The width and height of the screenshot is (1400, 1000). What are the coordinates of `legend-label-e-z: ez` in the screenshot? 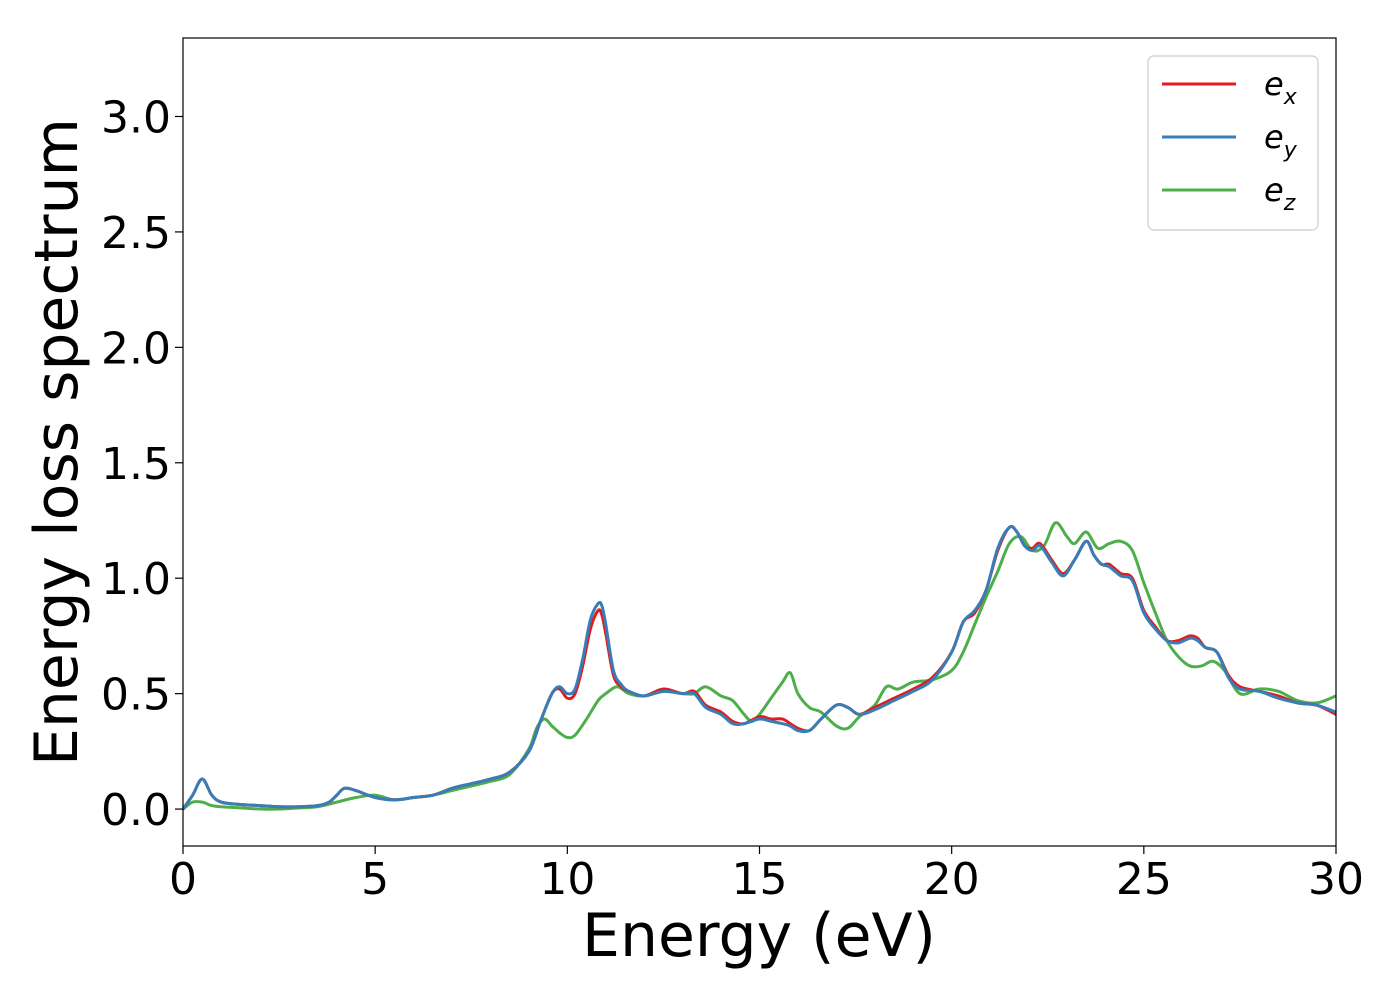 It's located at (1280, 193).